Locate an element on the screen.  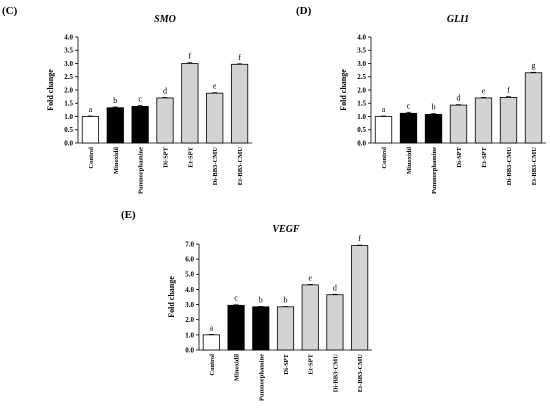
chart-title: SMO is located at coordinates (165, 19).